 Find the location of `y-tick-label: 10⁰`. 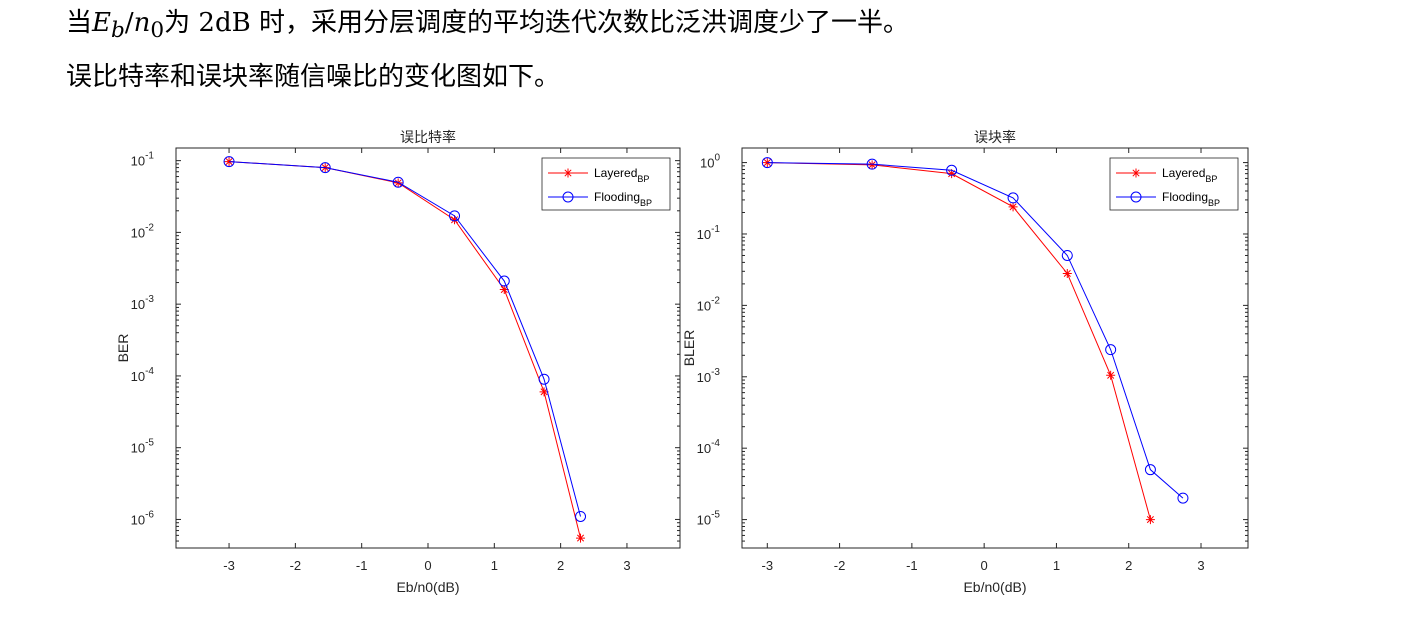

y-tick-label: 10⁰ is located at coordinates (710, 162).